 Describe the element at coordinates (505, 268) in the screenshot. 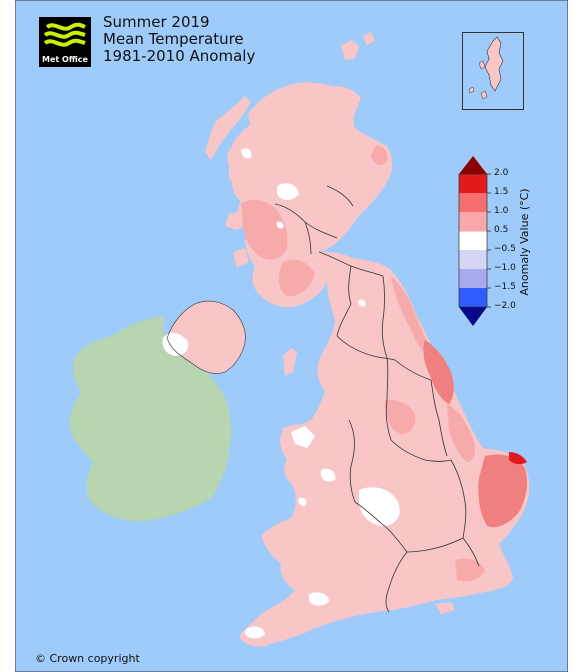

I see `legend-tick: −1.0` at that location.